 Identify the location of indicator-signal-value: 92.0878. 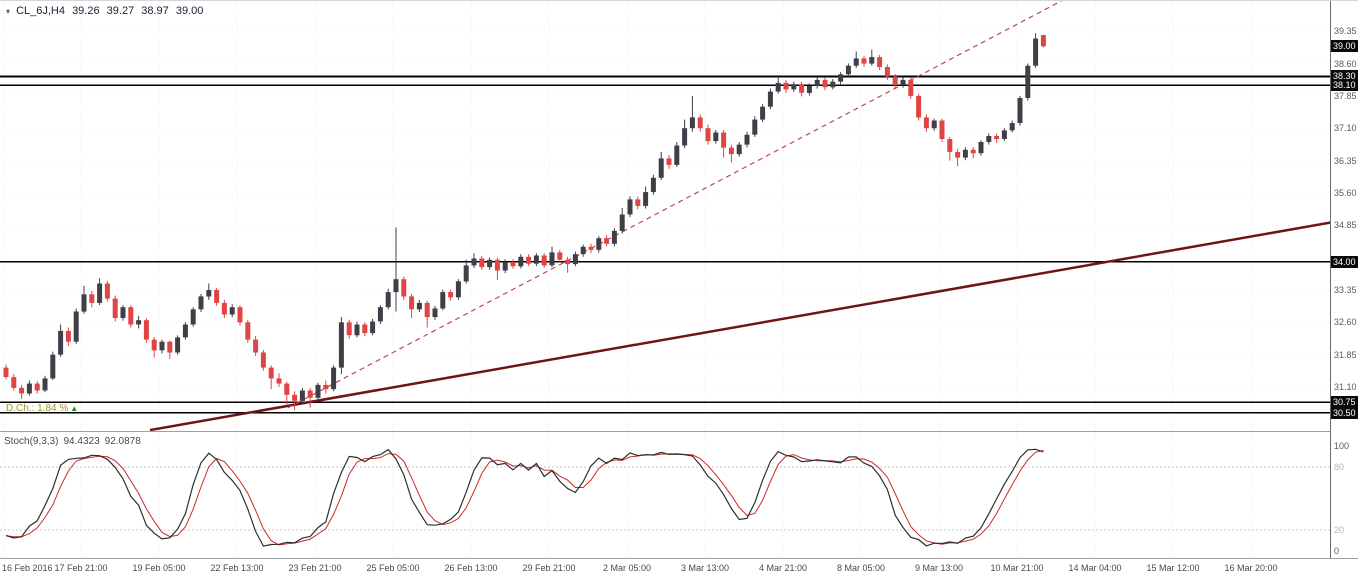
(122, 441).